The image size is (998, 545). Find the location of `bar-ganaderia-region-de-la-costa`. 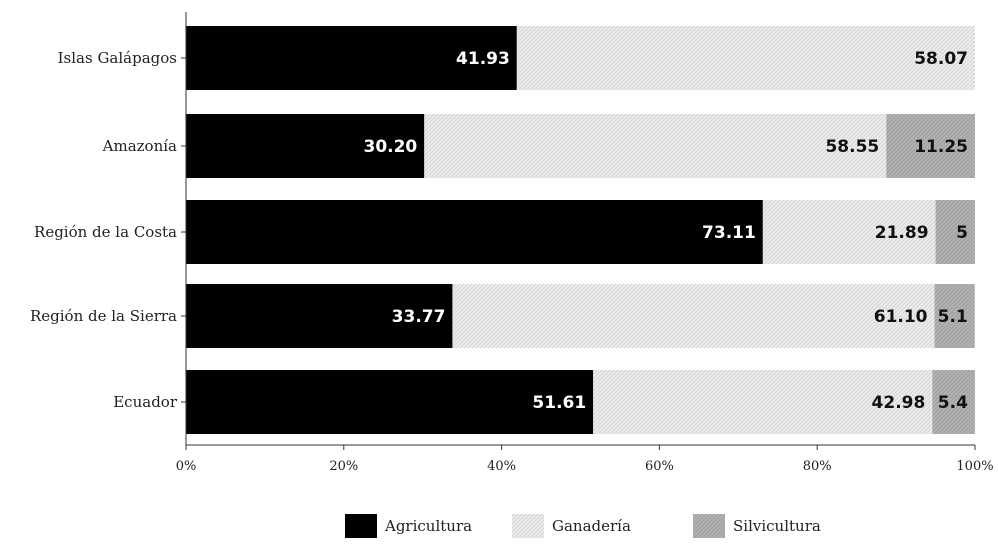

bar-ganaderia-region-de-la-costa is located at coordinates (849, 232).